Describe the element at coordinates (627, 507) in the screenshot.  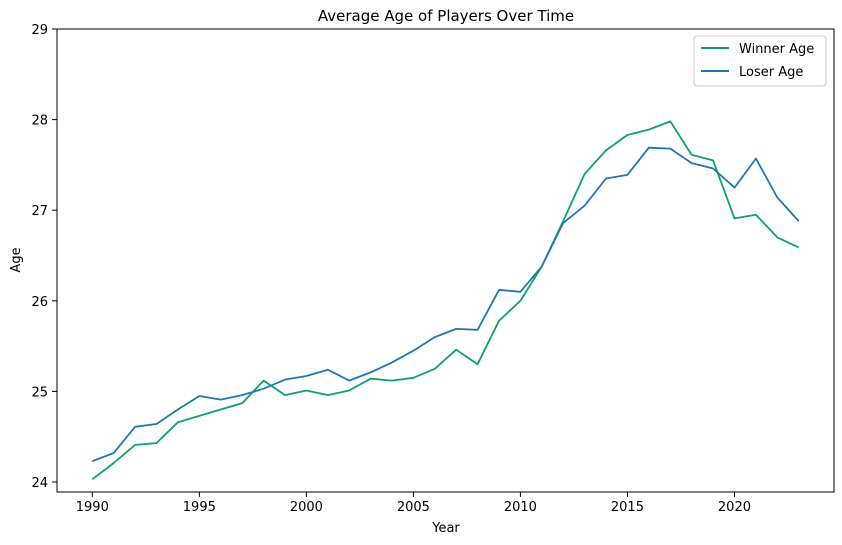
I see `x-tick-label: 2015` at that location.